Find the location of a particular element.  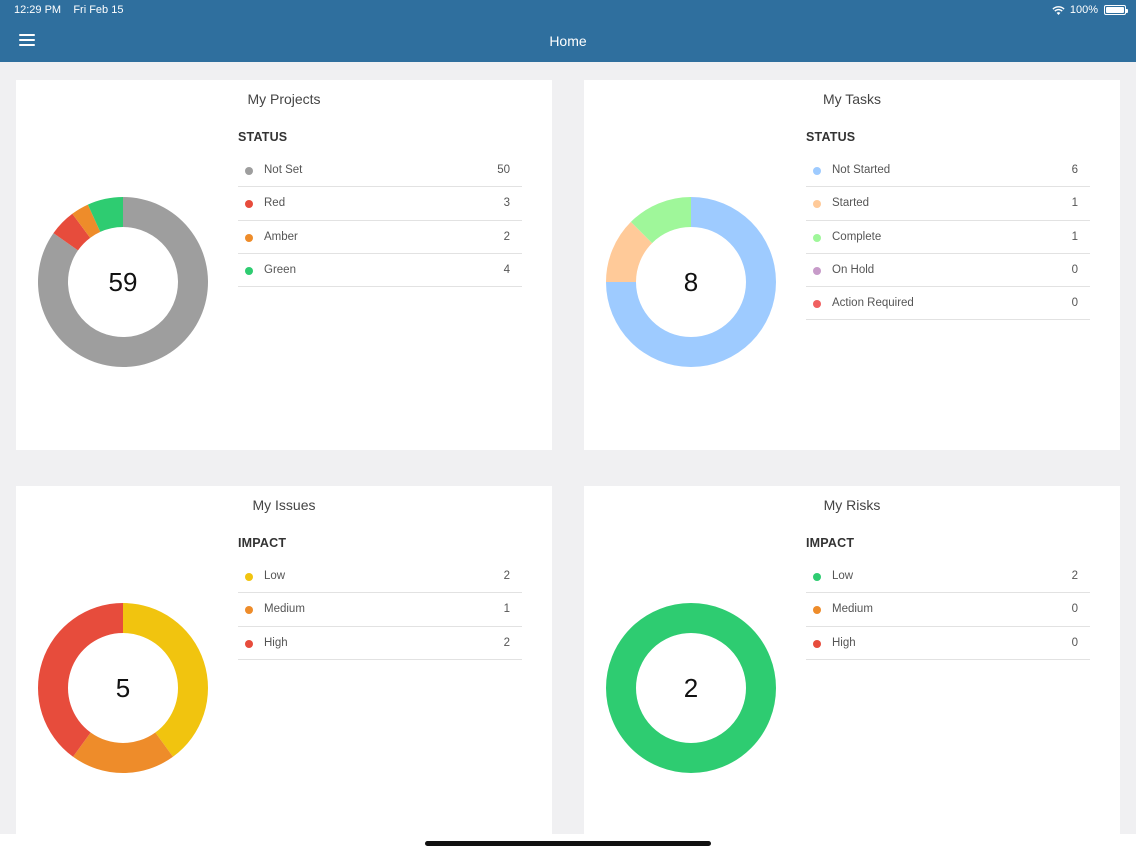

legend-label: Complete is located at coordinates (857, 236).